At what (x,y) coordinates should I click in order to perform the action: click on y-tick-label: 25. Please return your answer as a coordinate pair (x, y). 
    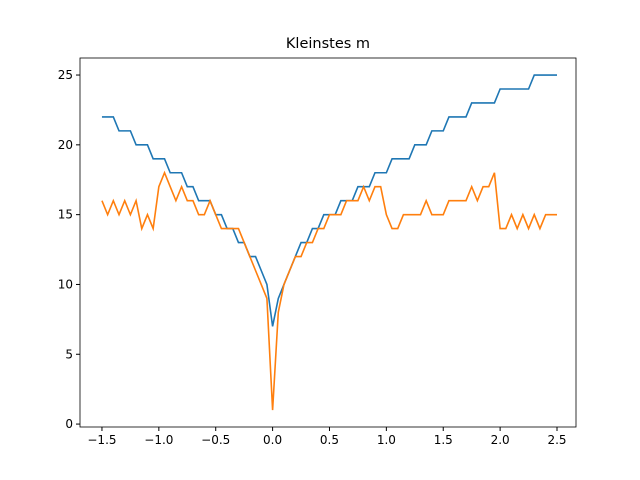
    Looking at the image, I should click on (65, 75).